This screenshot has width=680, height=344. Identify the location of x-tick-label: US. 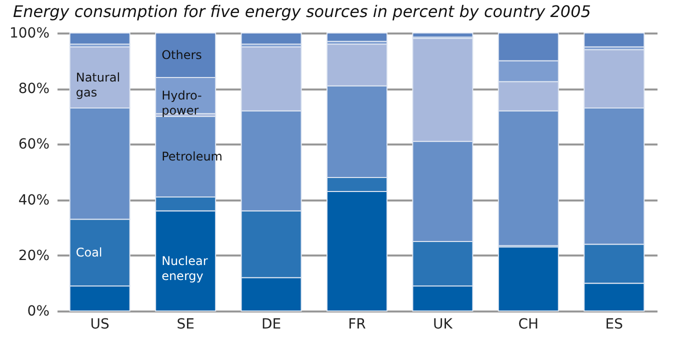
(100, 324).